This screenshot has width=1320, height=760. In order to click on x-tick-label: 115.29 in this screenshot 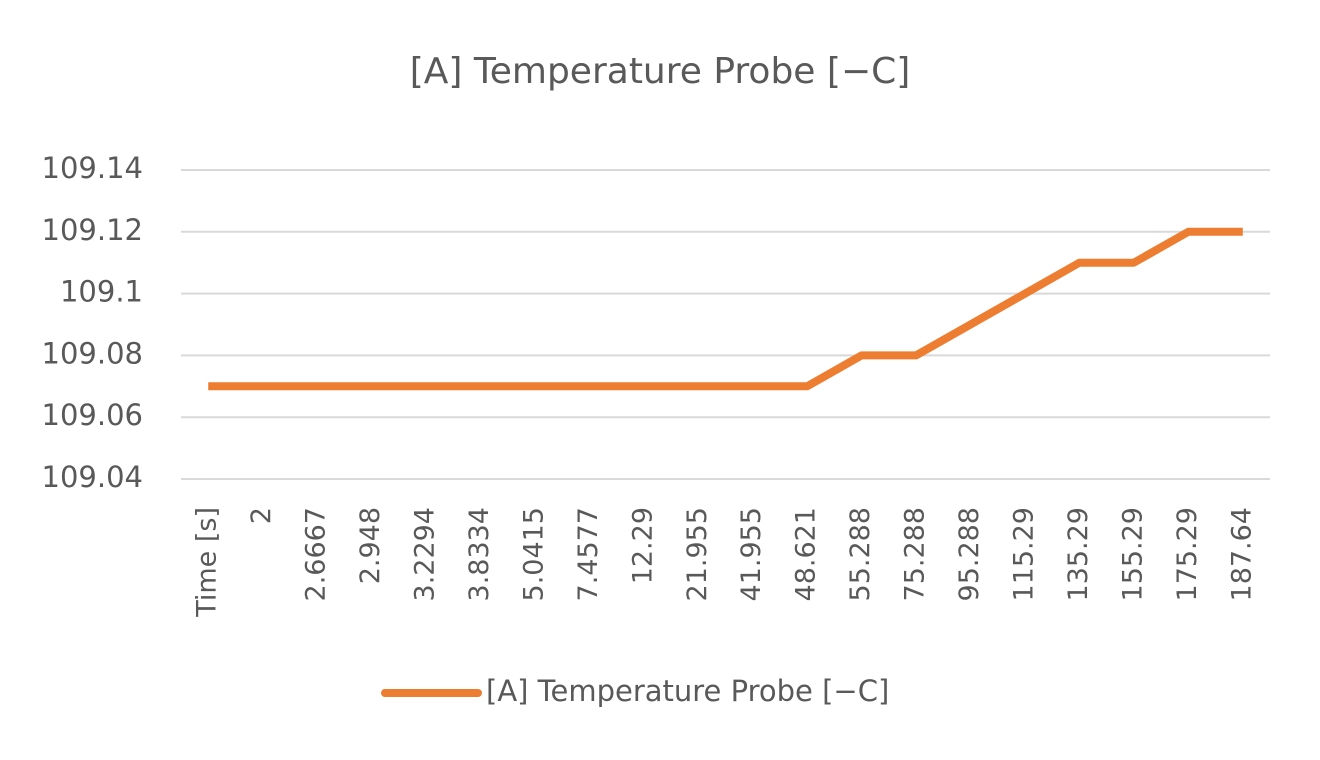, I will do `click(1023, 554)`.